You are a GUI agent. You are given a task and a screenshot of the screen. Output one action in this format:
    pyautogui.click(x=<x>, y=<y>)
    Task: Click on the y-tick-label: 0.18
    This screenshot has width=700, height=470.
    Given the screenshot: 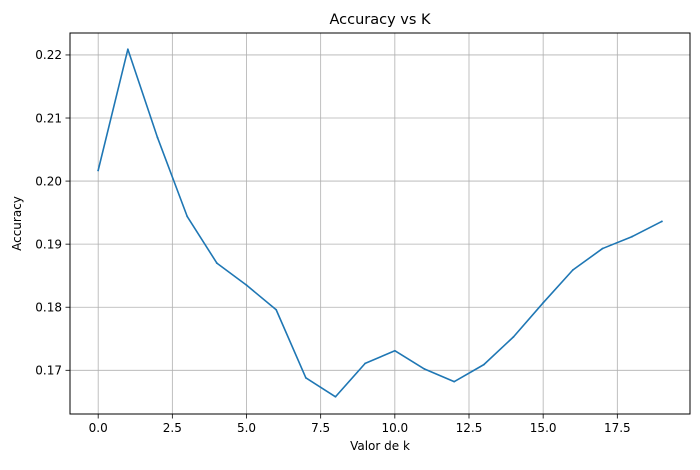 What is the action you would take?
    pyautogui.click(x=48, y=308)
    